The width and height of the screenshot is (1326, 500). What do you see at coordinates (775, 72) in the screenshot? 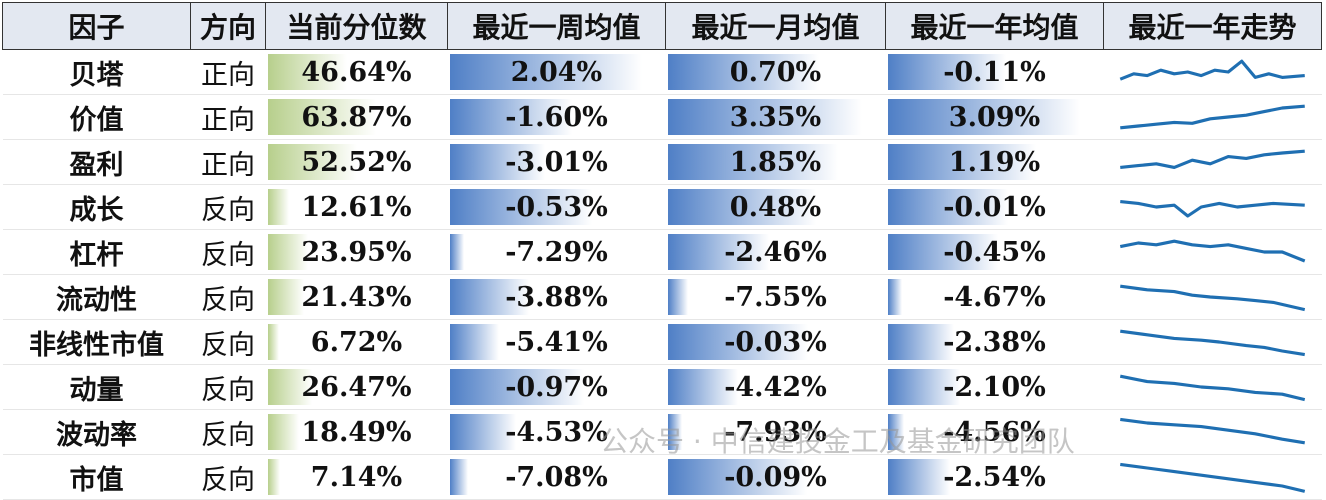
I see `cell-text: 0.70%` at bounding box center [775, 72].